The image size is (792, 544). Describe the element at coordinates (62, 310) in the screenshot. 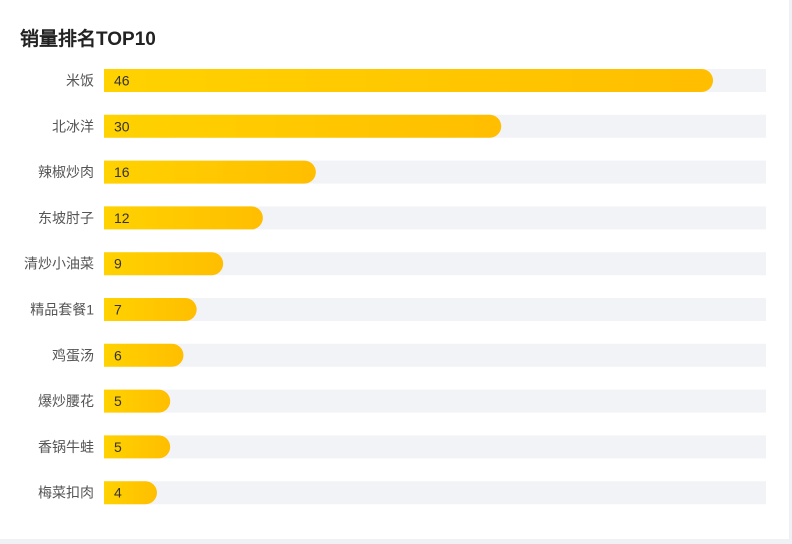

I see `category-label: 精品套餐1` at that location.